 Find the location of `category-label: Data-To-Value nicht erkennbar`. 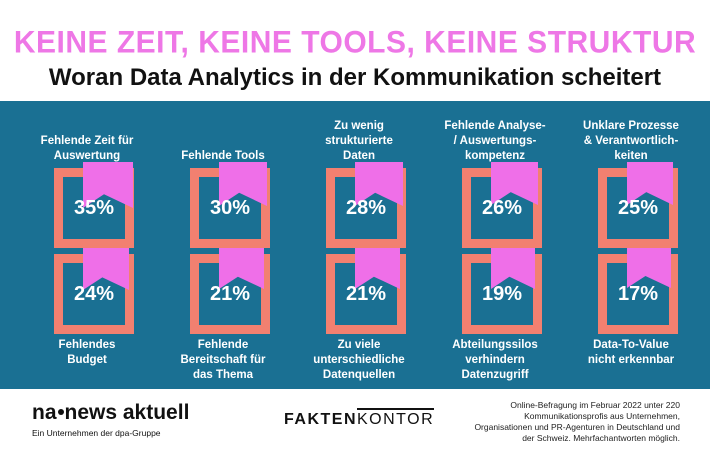

category-label: Data-To-Value nicht erkennbar is located at coordinates (631, 352).